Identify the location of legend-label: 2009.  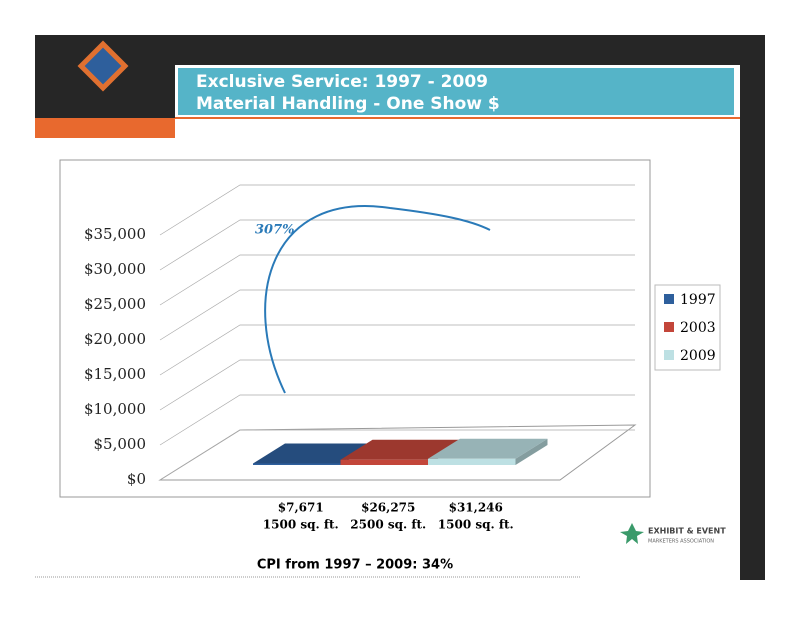
(698, 356).